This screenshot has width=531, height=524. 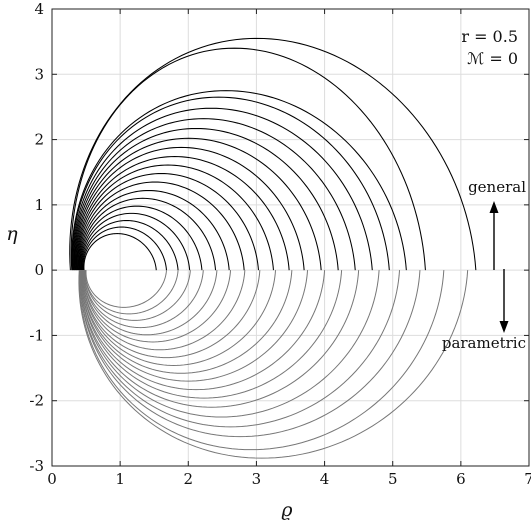 I want to click on general-arrow, so click(x=494, y=235).